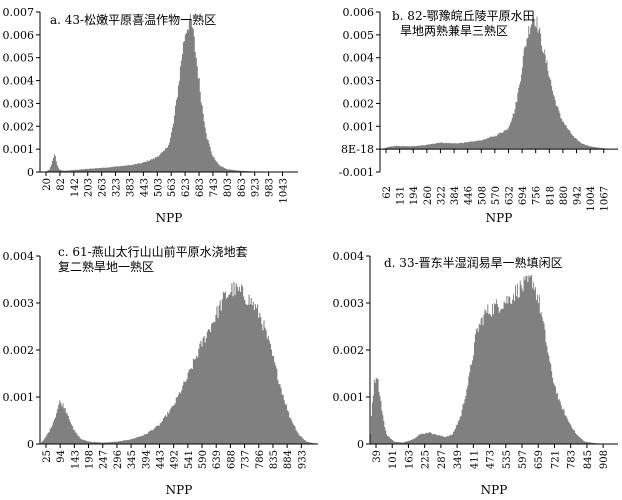 The height and width of the screenshot is (500, 622). I want to click on x-tick-label: 1043, so click(284, 190).